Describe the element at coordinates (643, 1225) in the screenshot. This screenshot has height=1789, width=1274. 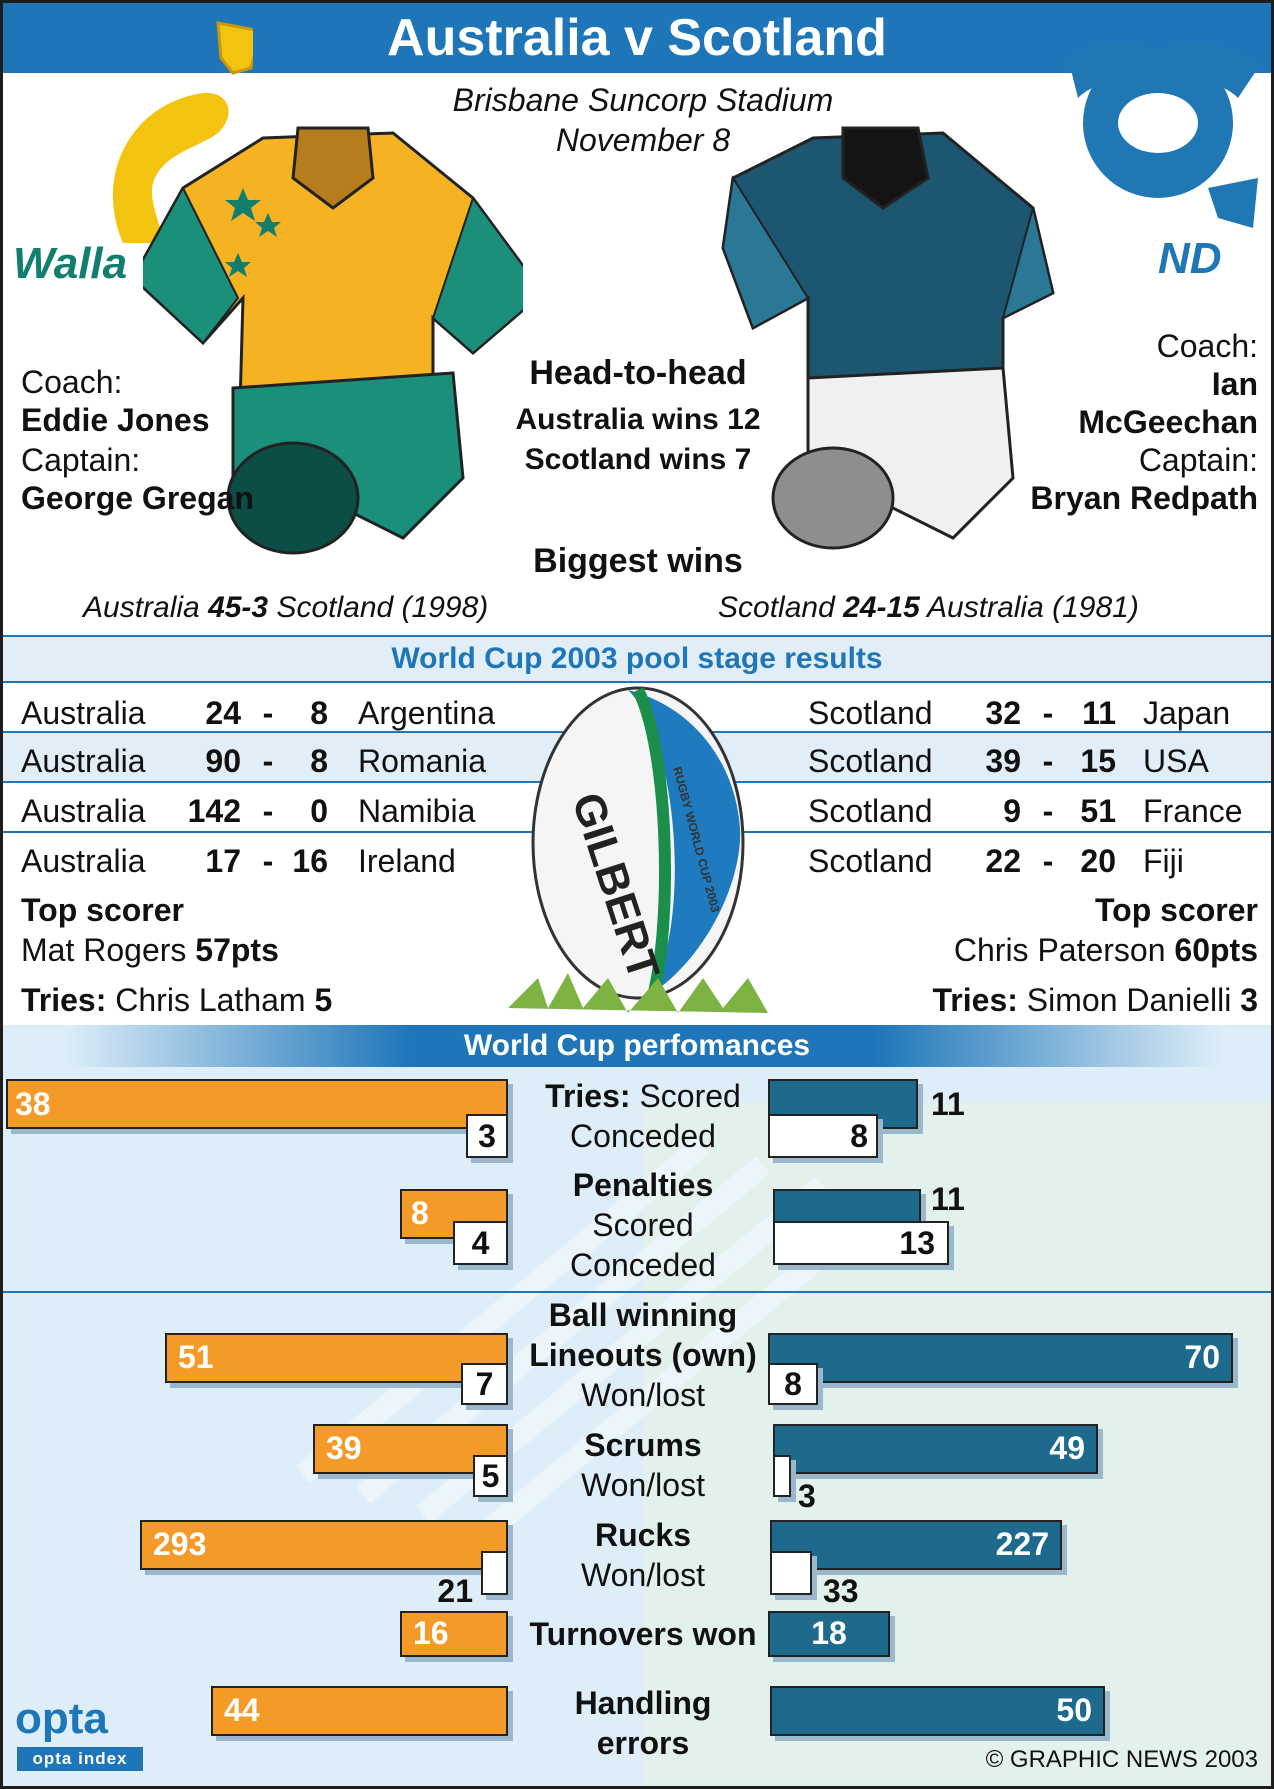
I see `penalties-scored-label: Scored` at that location.